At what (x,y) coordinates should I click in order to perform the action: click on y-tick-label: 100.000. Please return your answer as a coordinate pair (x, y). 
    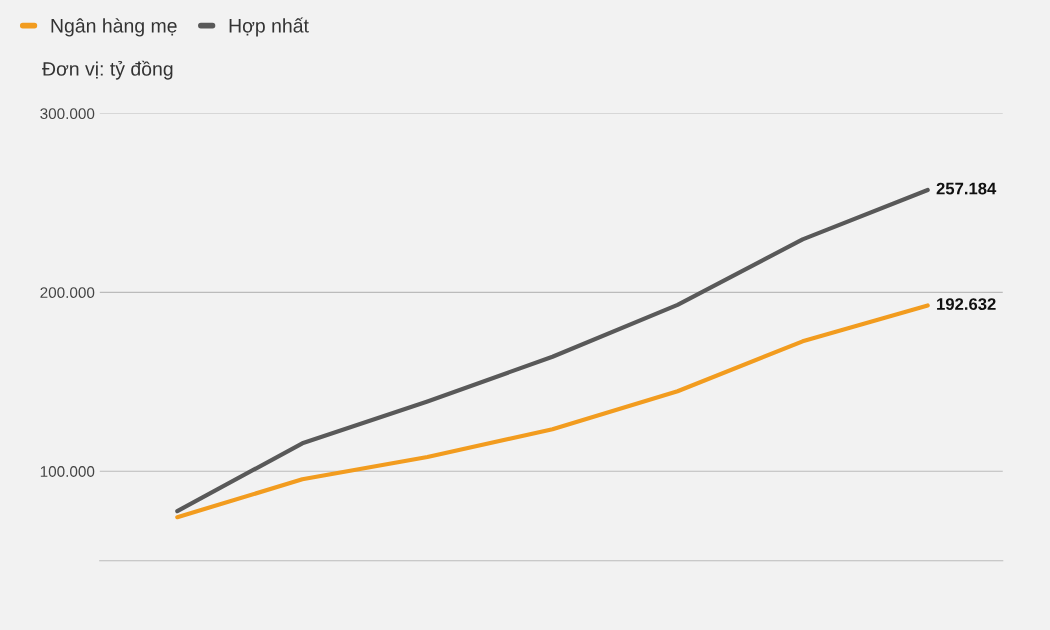
    Looking at the image, I should click on (67, 471).